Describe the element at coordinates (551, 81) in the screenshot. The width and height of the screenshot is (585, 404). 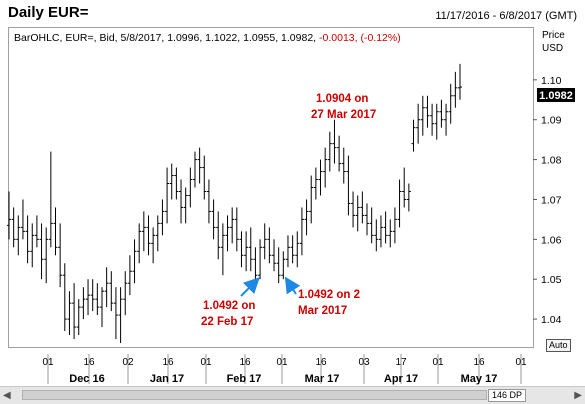
I see `y-tick-label: 1.10` at that location.